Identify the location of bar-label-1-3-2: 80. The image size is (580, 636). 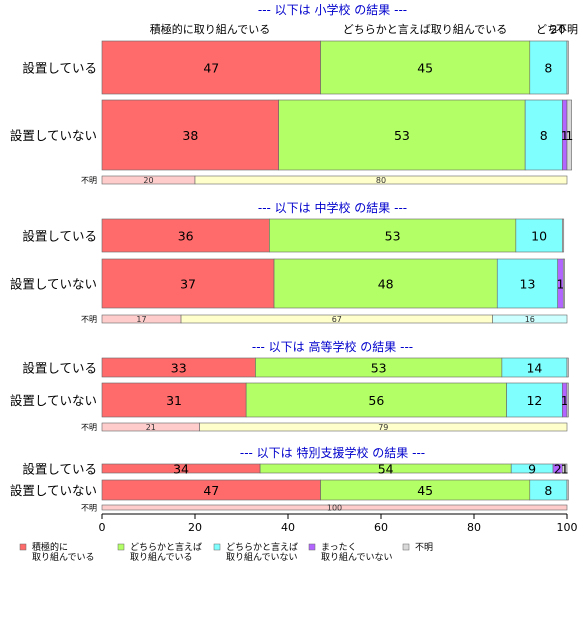
(381, 180).